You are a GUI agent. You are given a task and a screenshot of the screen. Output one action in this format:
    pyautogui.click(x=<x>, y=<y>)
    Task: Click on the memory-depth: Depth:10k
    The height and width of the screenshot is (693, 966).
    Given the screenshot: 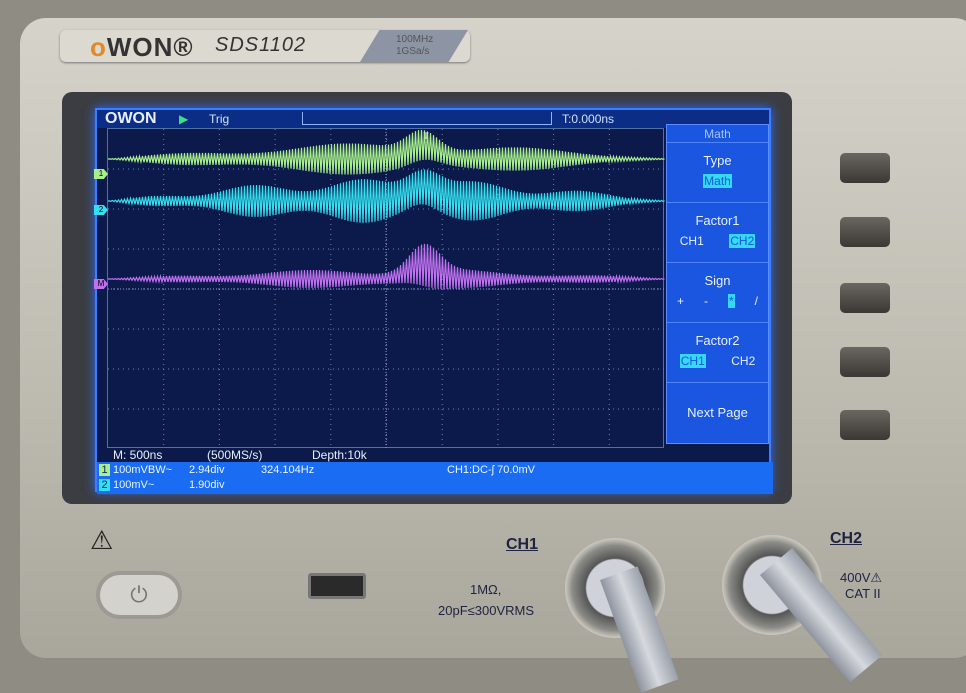 What is the action you would take?
    pyautogui.click(x=339, y=455)
    